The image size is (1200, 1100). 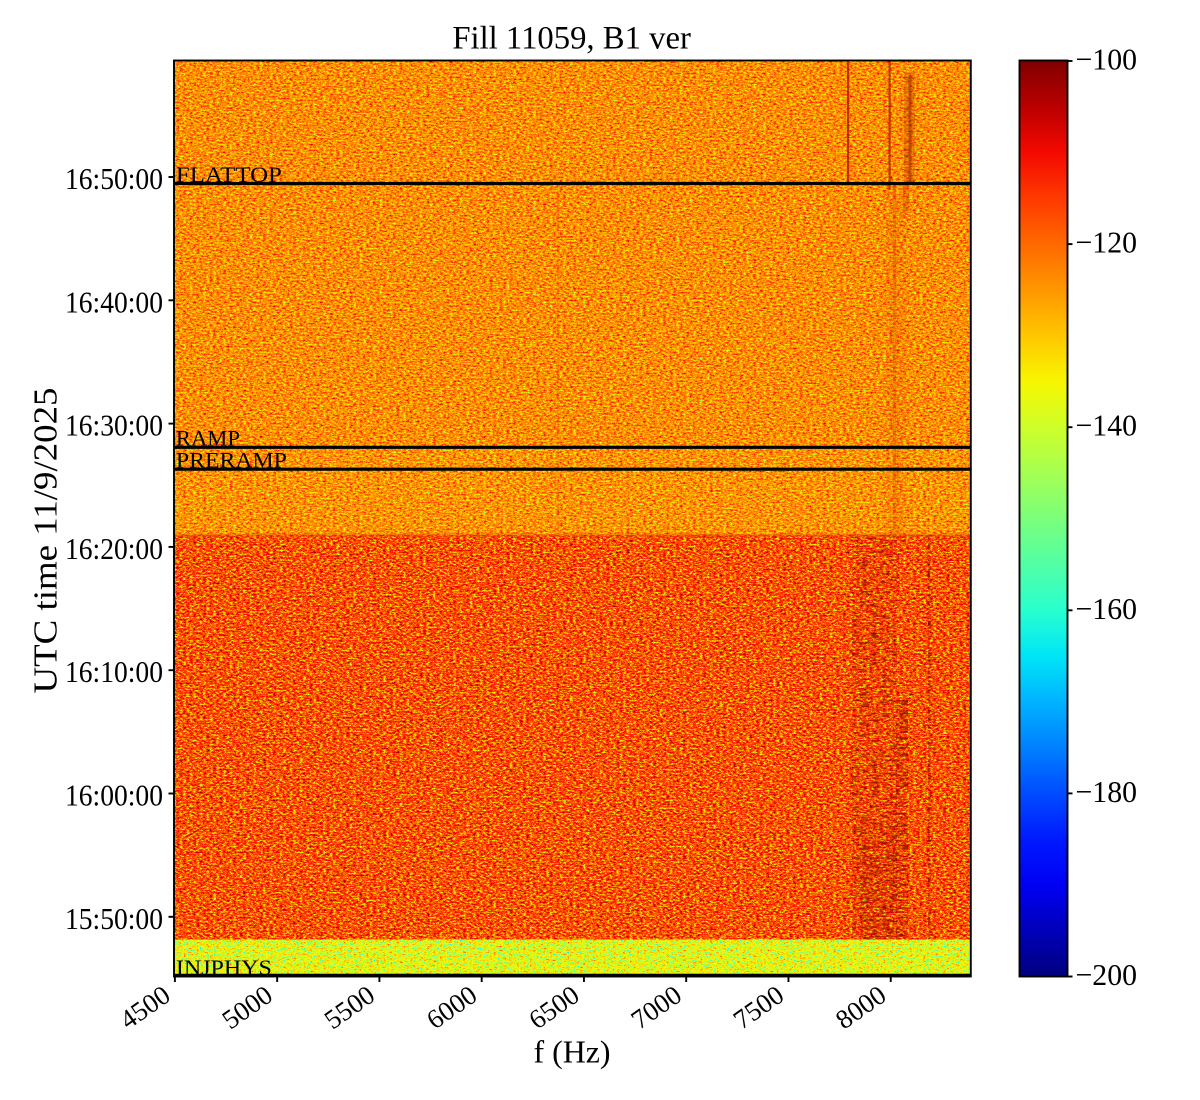 I want to click on svg-text: −100, so click(x=1107, y=60).